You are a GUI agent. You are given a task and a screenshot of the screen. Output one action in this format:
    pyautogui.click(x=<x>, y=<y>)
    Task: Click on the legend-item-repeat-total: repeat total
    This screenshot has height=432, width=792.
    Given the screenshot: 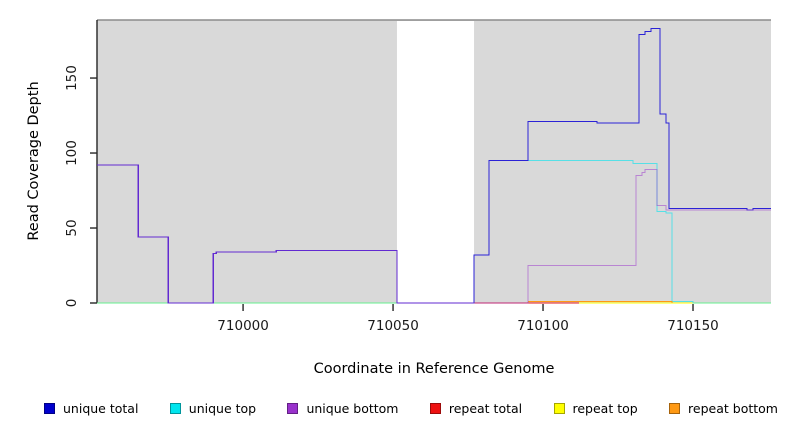 What is the action you would take?
    pyautogui.click(x=476, y=408)
    